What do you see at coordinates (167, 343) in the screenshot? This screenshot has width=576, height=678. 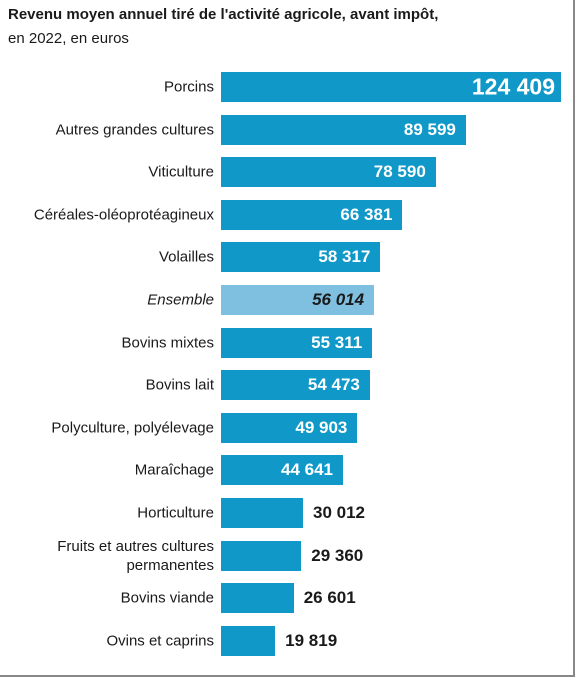 I see `category-label: Bovins mixtes` at bounding box center [167, 343].